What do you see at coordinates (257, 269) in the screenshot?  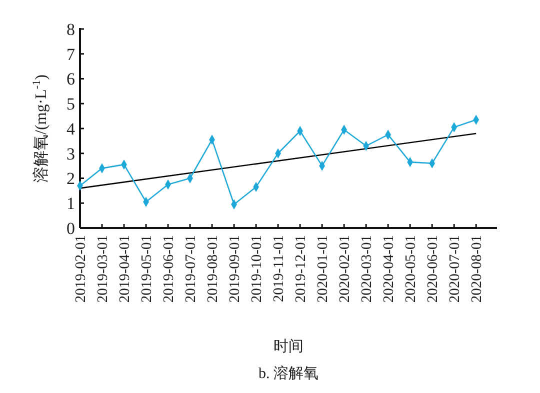 I see `x-tick-label: 2019-10-01` at bounding box center [257, 269].